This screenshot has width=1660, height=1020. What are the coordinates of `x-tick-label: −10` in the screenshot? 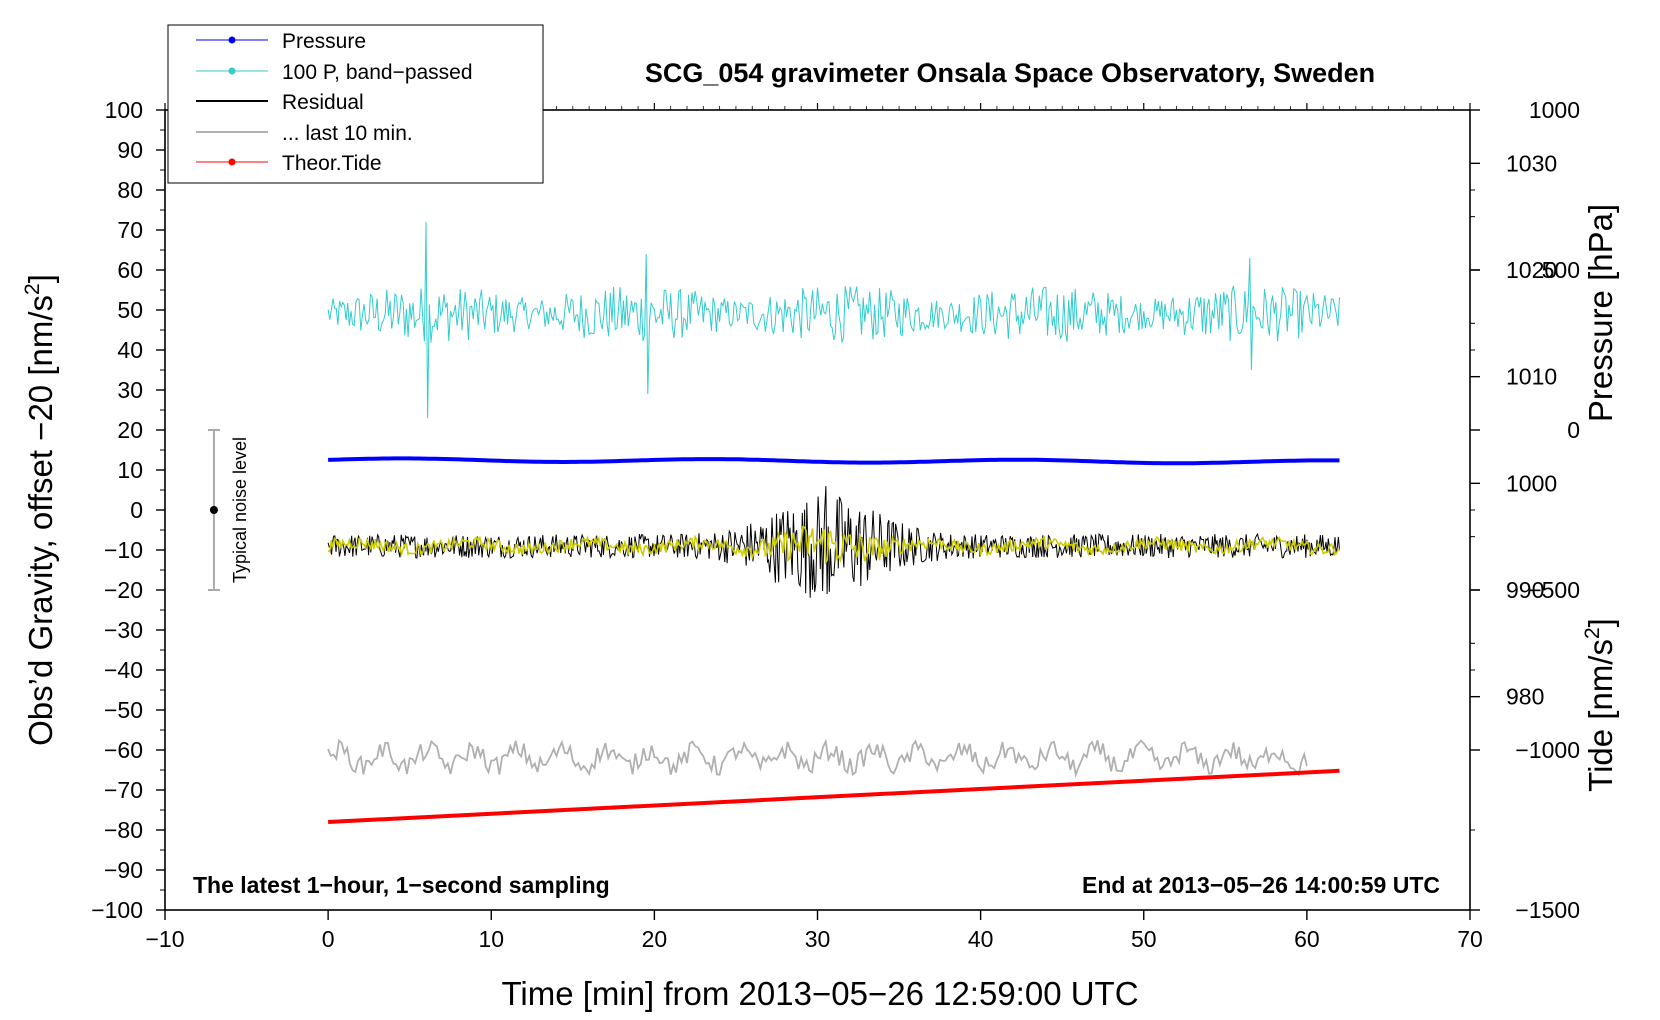 It's located at (164, 939).